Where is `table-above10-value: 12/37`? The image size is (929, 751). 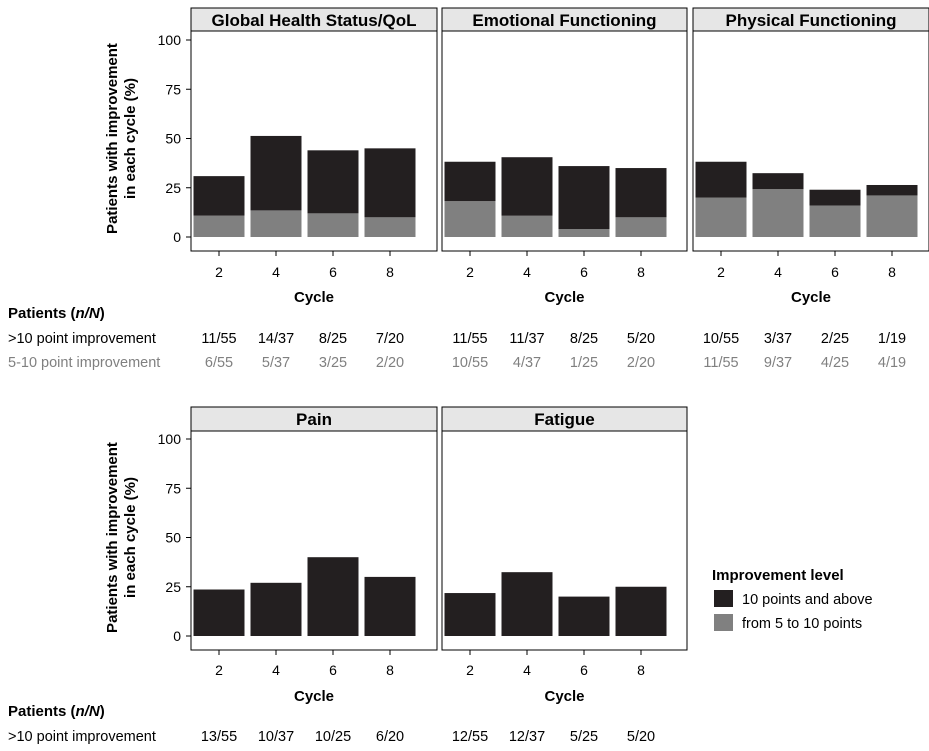 table-above10-value: 12/37 is located at coordinates (527, 737).